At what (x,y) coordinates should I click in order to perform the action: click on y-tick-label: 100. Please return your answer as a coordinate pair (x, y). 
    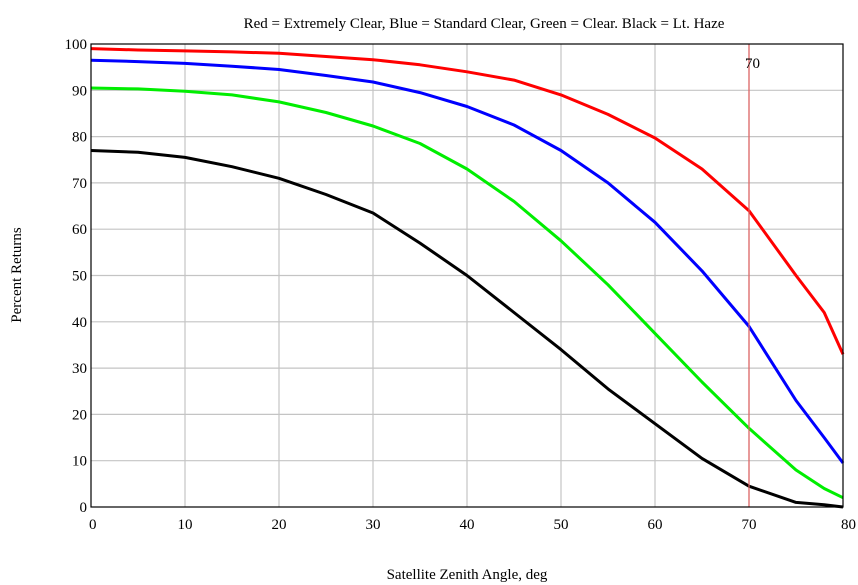
    Looking at the image, I should click on (76, 45).